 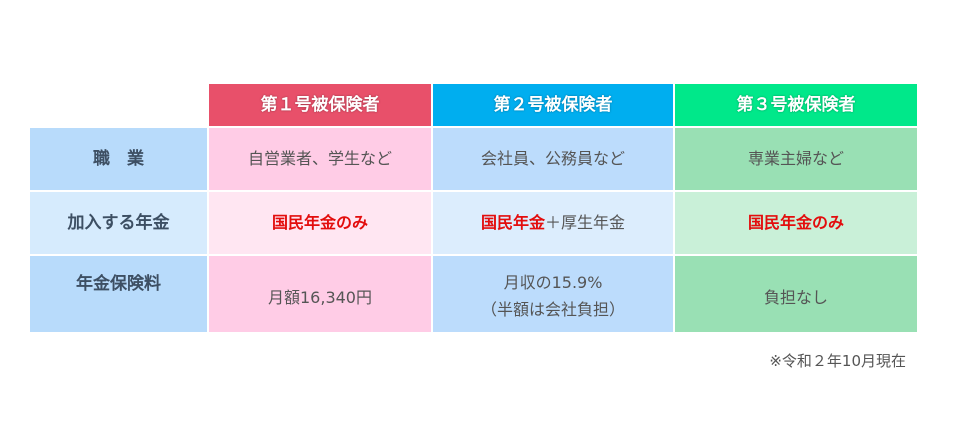 What do you see at coordinates (320, 159) in the screenshot?
I see `cell-occupation-1: 自営業者、学生など` at bounding box center [320, 159].